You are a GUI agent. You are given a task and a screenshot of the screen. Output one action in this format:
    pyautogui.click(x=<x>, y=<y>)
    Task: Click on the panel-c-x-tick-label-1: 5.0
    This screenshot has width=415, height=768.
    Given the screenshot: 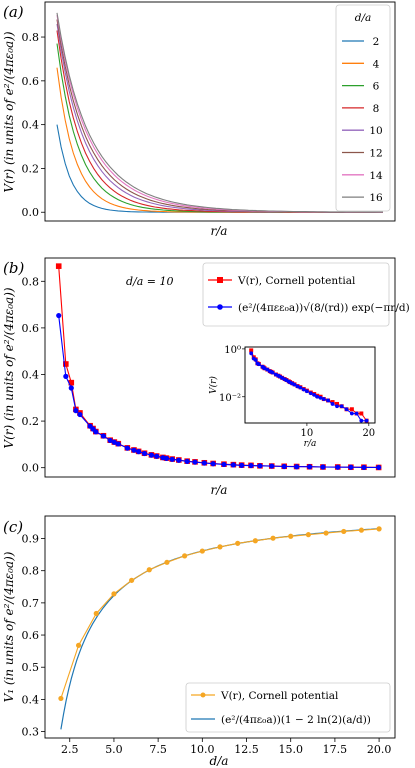 What is the action you would take?
    pyautogui.click(x=114, y=749)
    